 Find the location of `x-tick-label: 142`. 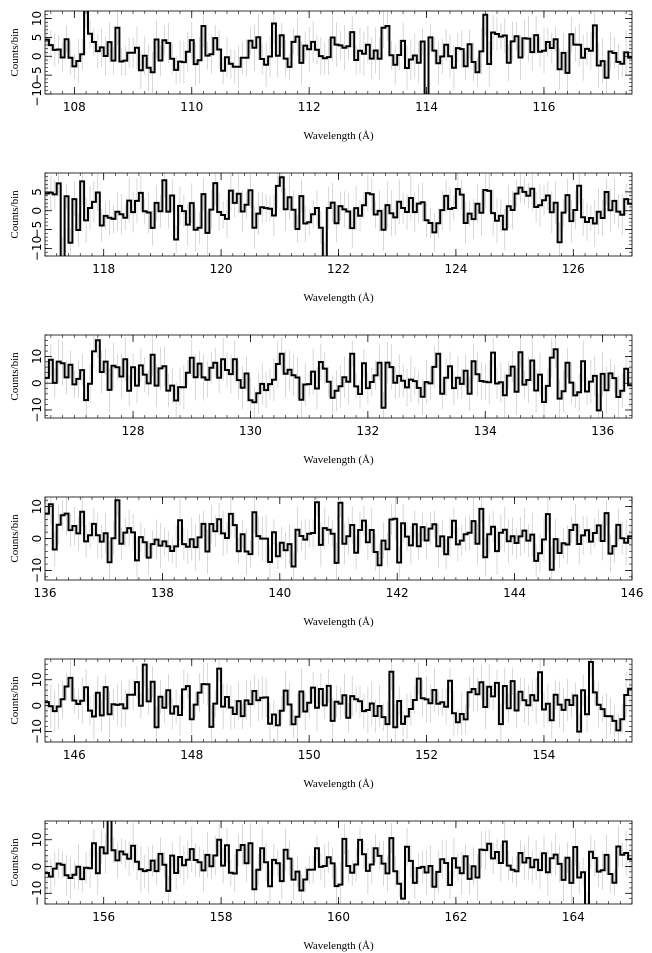

x-tick-label: 142 is located at coordinates (397, 593).